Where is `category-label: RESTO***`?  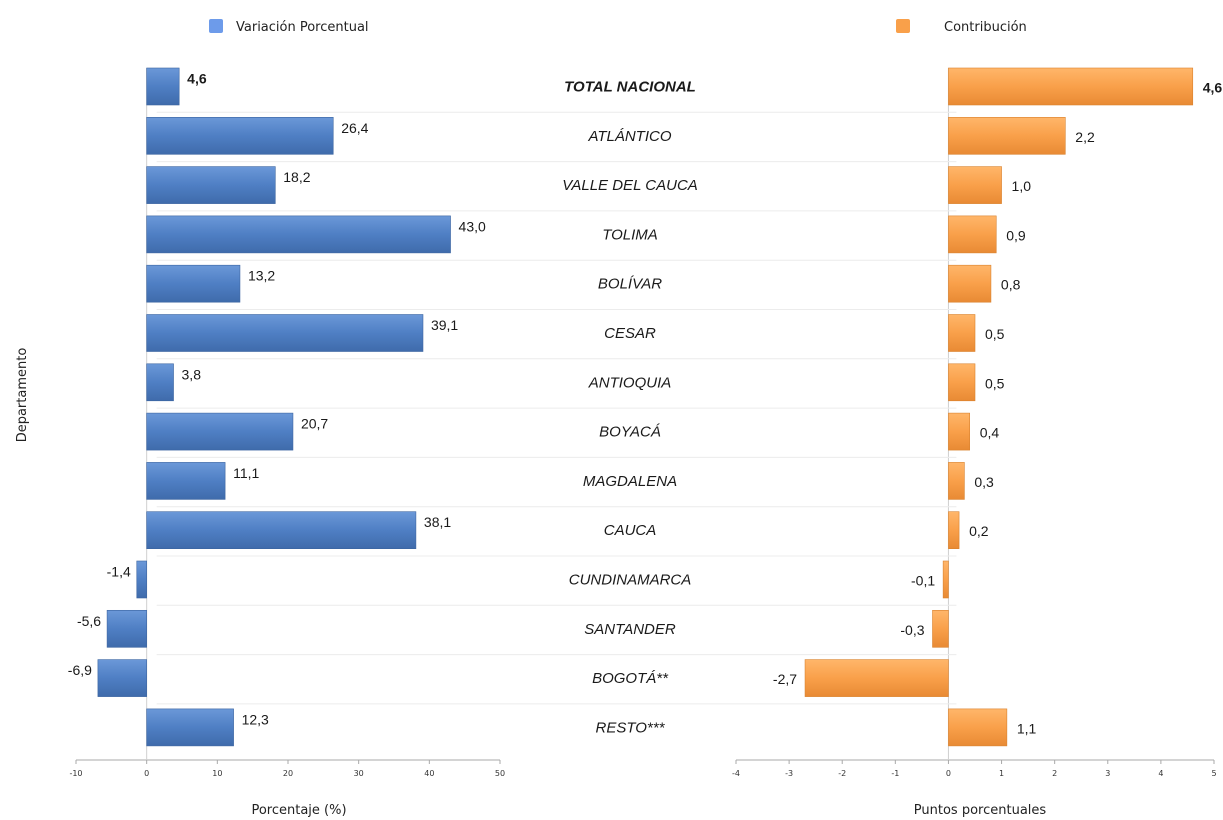 category-label: RESTO*** is located at coordinates (631, 727).